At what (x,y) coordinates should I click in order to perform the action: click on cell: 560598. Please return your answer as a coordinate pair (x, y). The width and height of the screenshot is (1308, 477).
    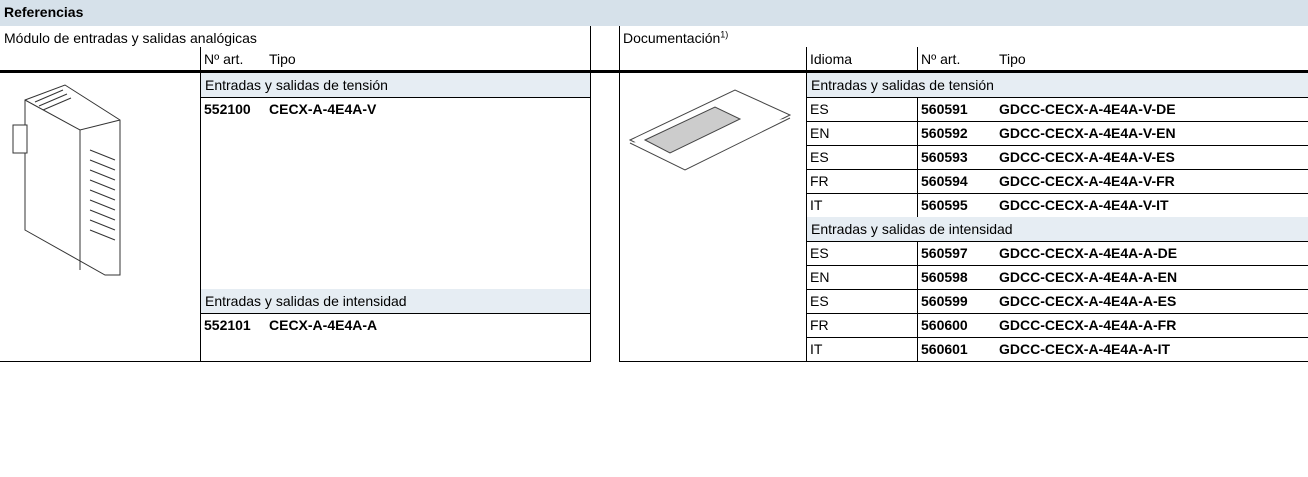
    Looking at the image, I should click on (944, 277).